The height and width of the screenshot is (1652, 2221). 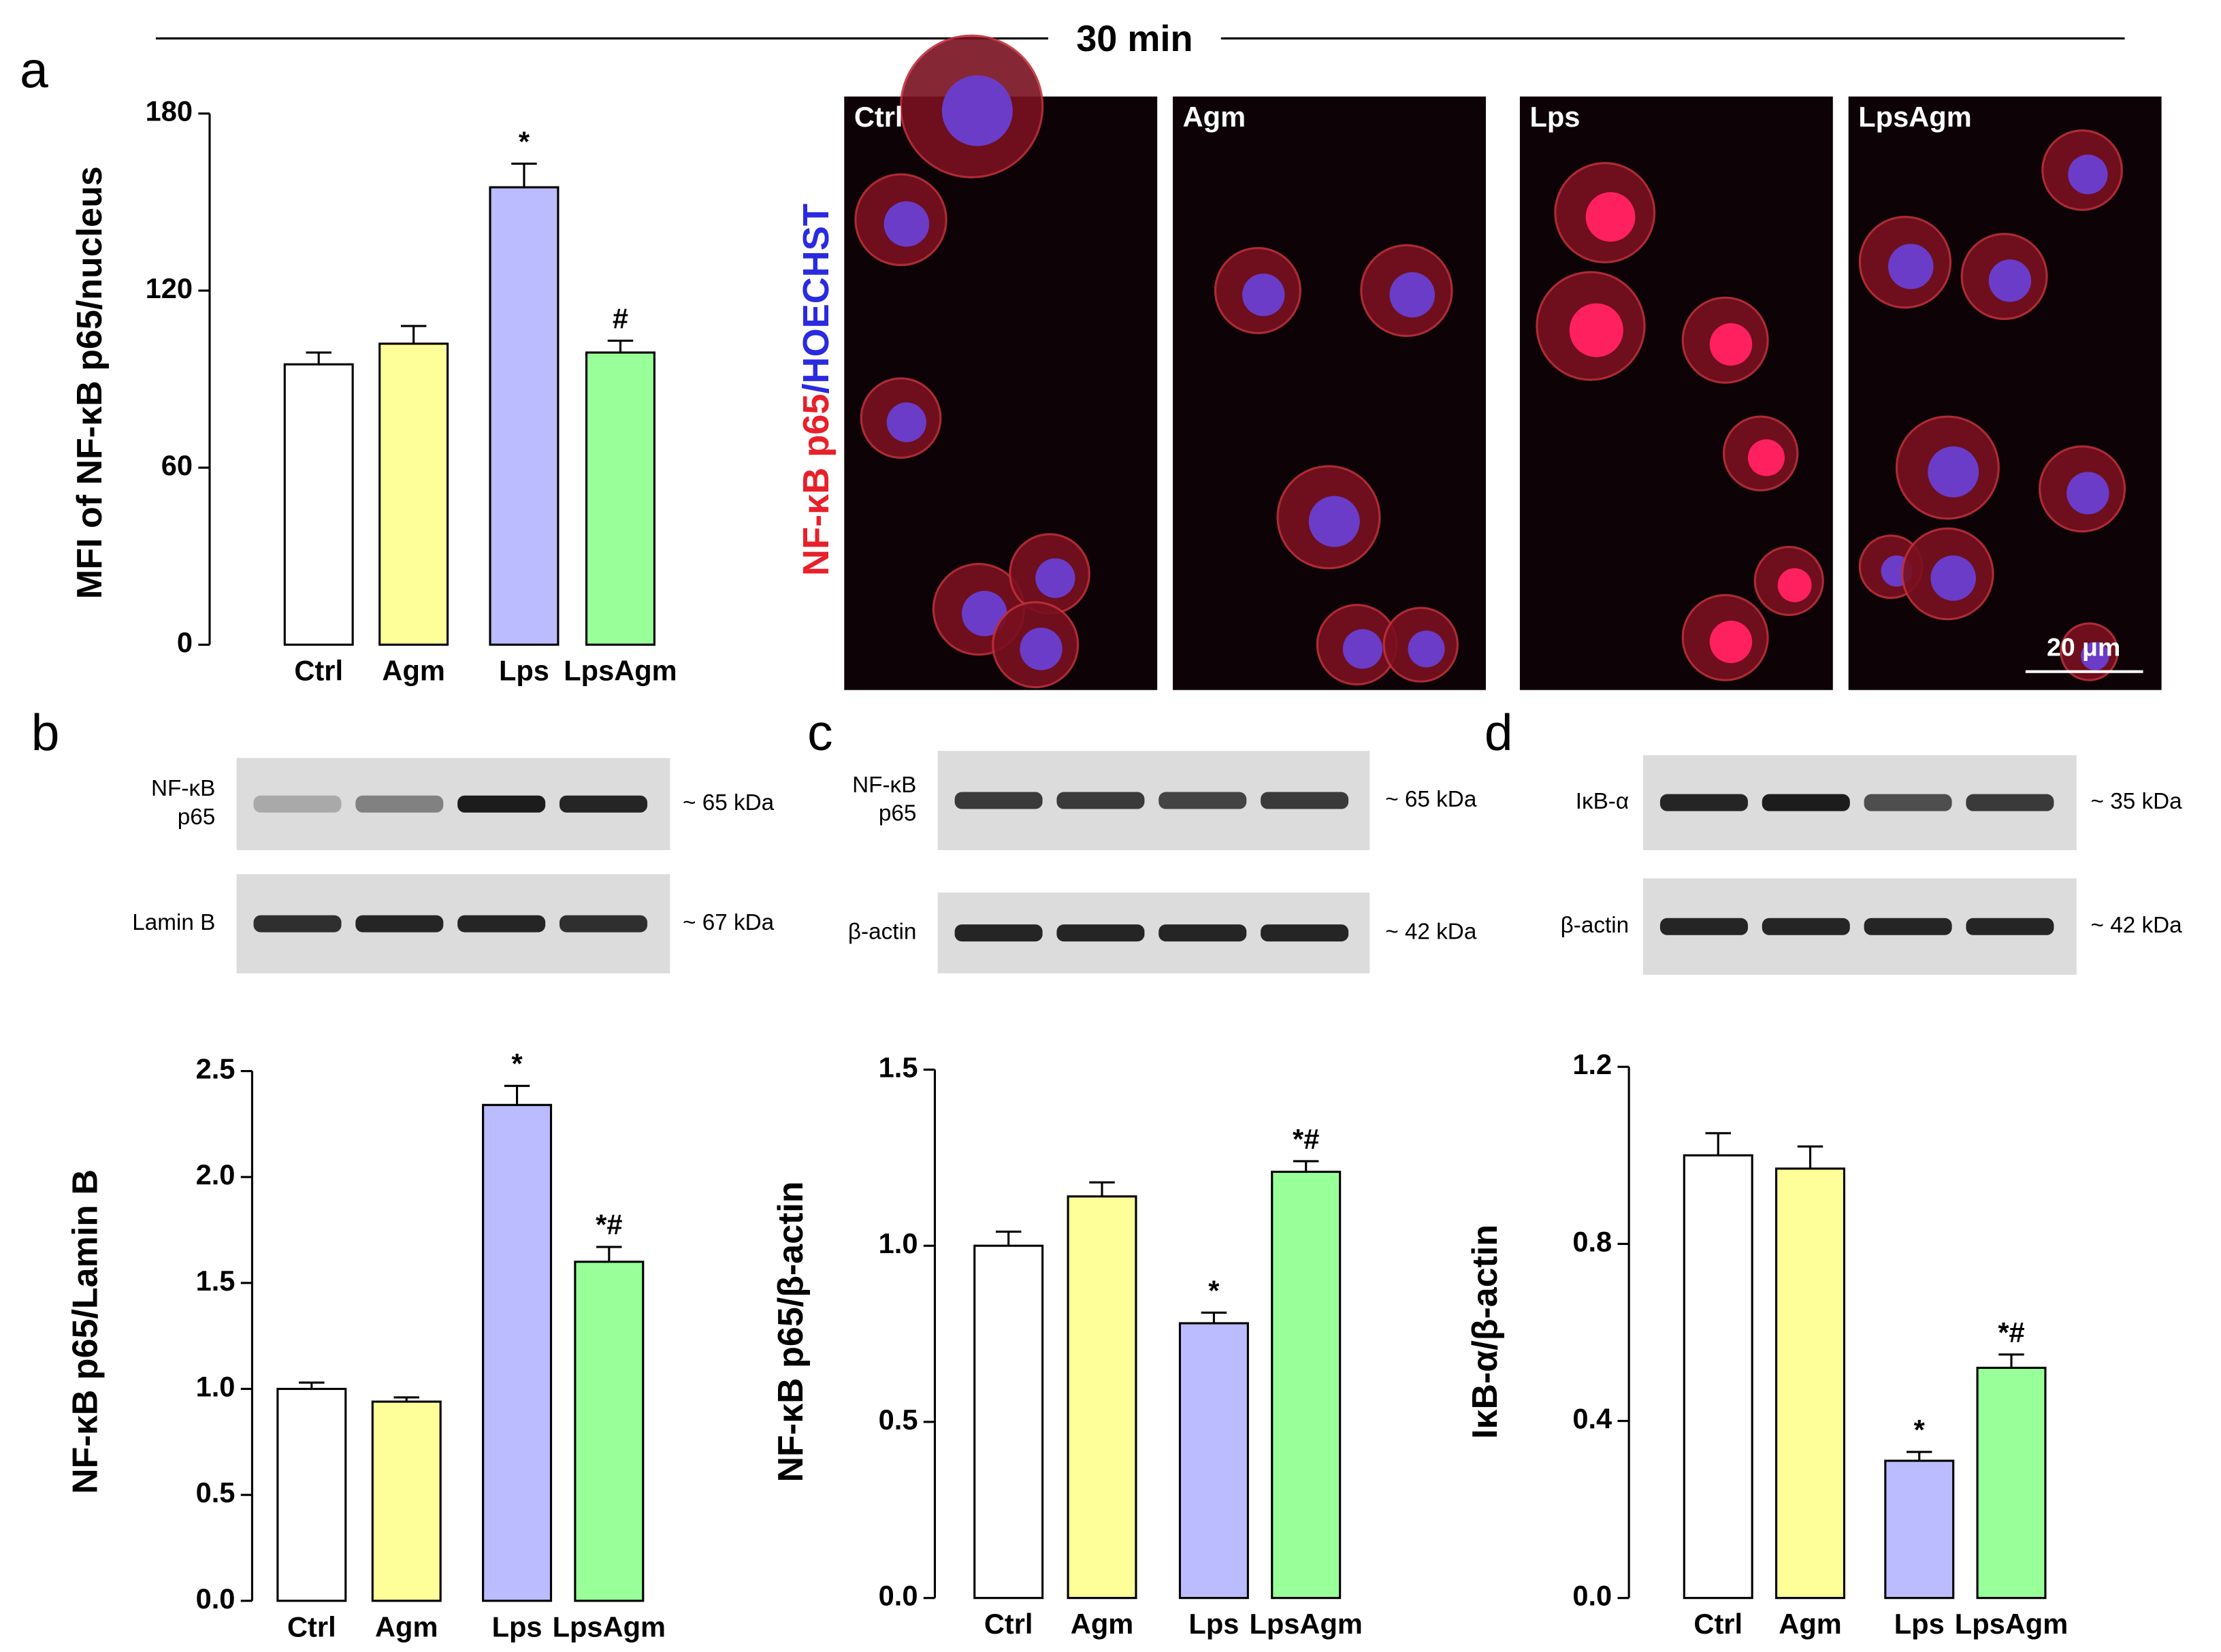 What do you see at coordinates (729, 802) in the screenshot?
I see `band-size: ~ 65 kDa` at bounding box center [729, 802].